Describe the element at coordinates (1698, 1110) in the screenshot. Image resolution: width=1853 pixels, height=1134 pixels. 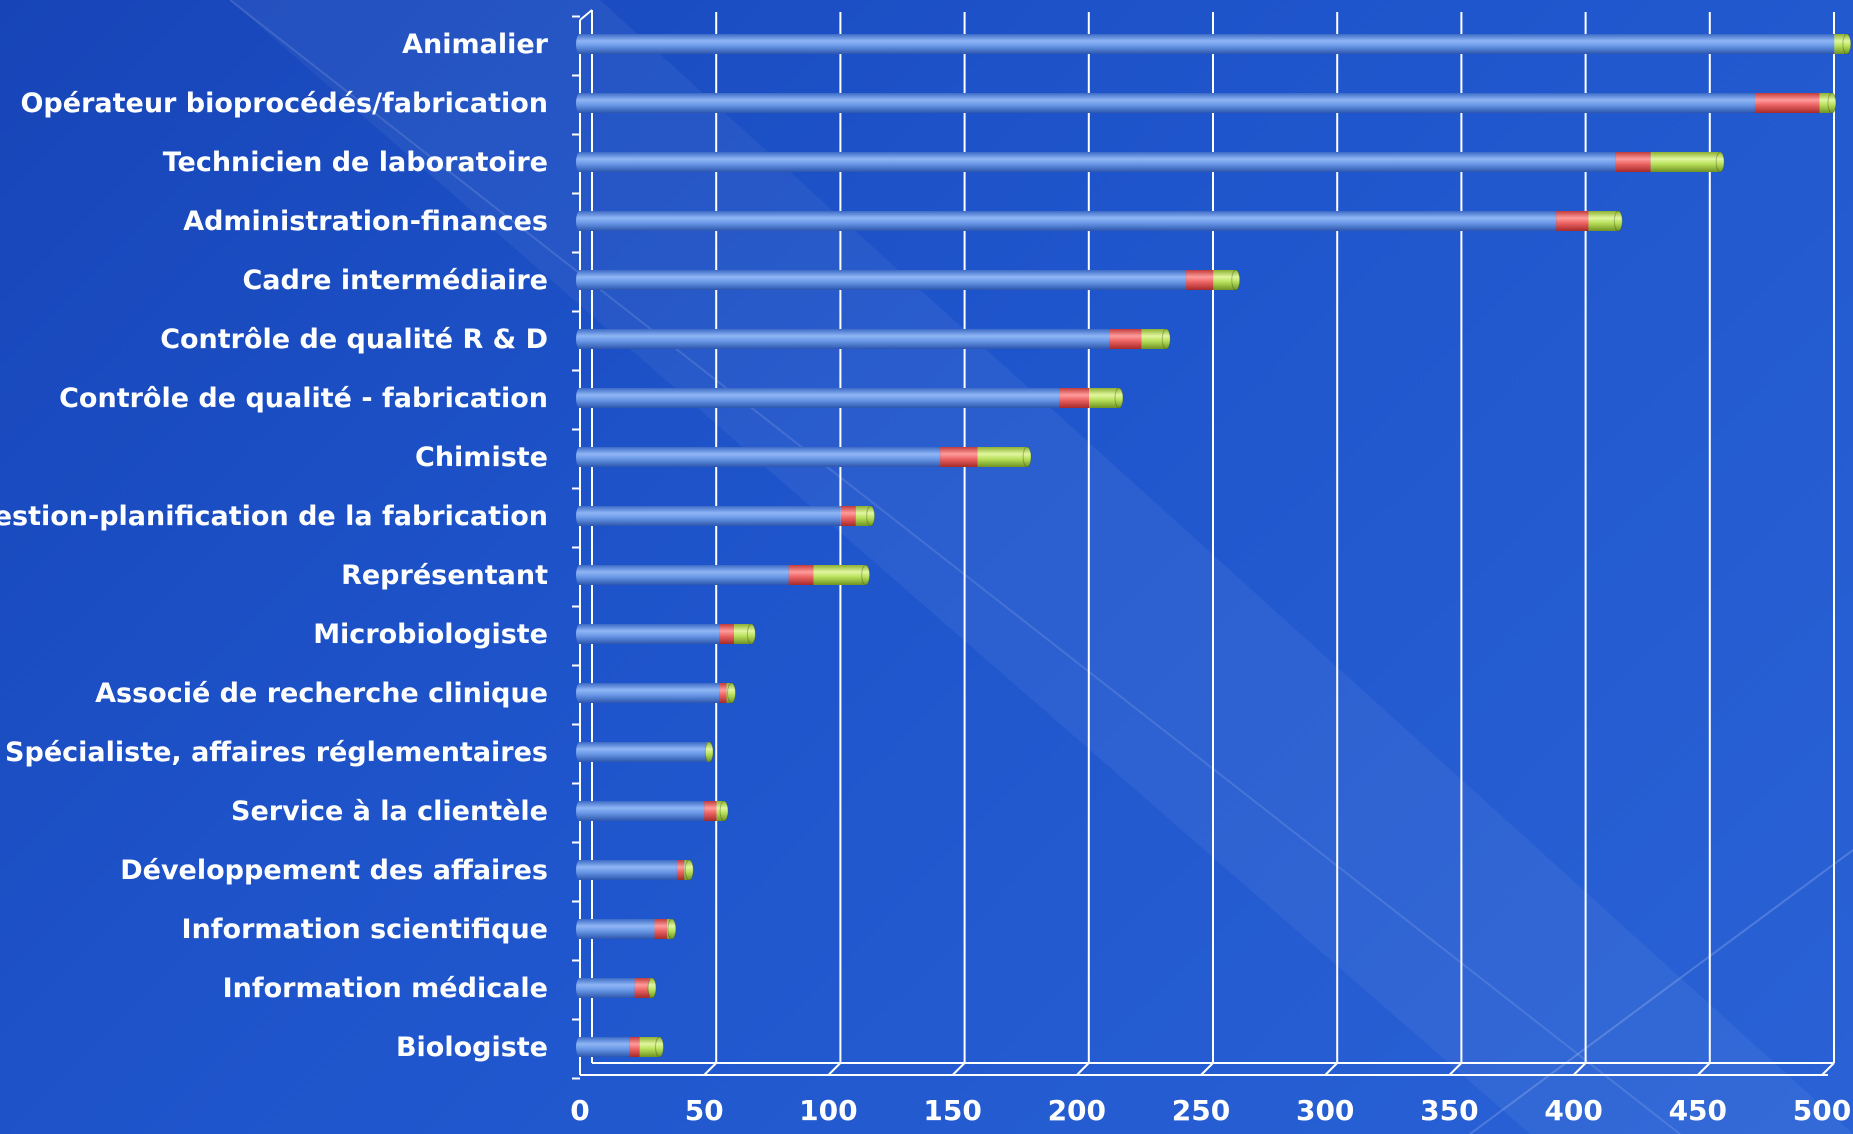
I see `x-tick-label: 450` at that location.